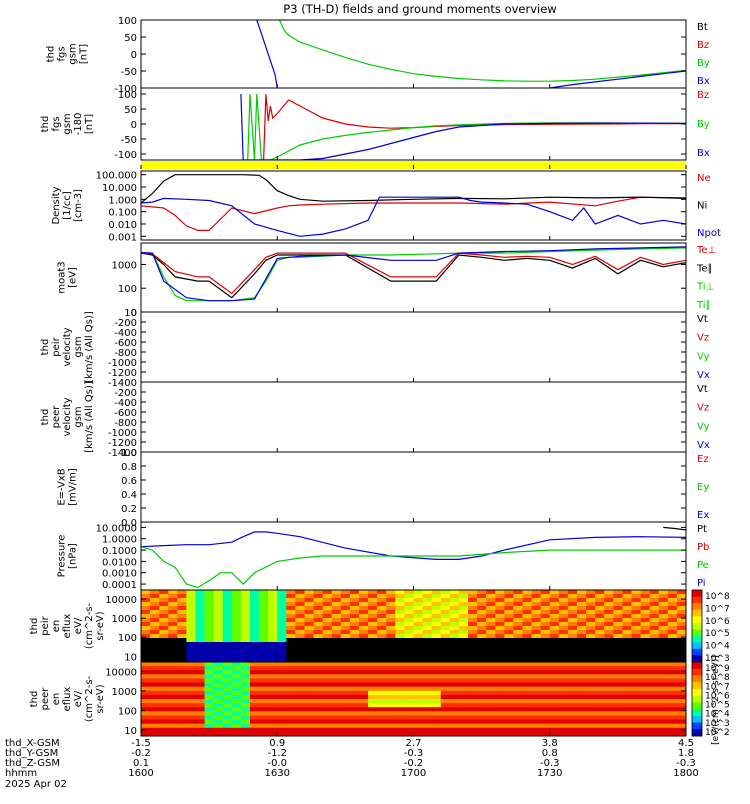 The image size is (750, 804). I want to click on y-axis-label: moat3, so click(62, 277).